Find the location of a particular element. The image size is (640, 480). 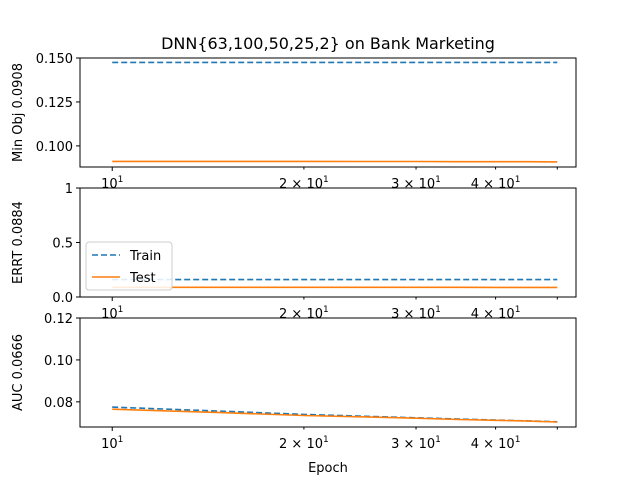

y-tick-label: 0.100 is located at coordinates (54, 147).